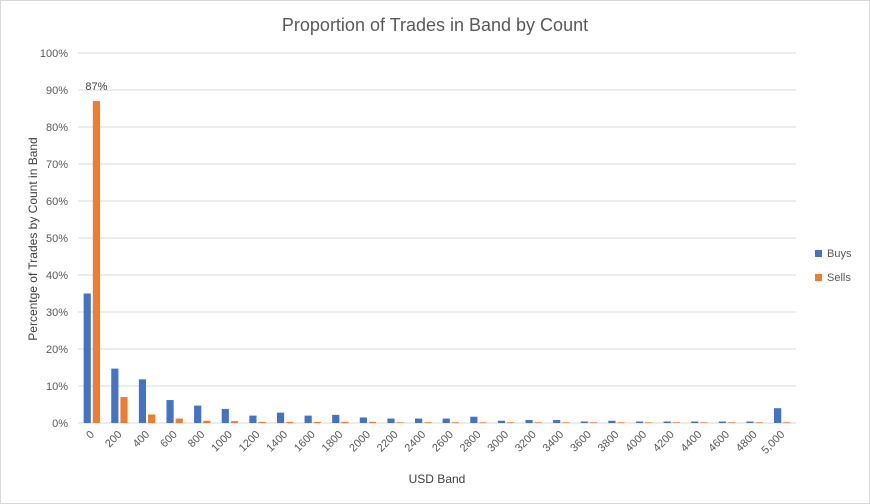  Describe the element at coordinates (581, 442) in the screenshot. I see `x-tick-label: 3600` at that location.